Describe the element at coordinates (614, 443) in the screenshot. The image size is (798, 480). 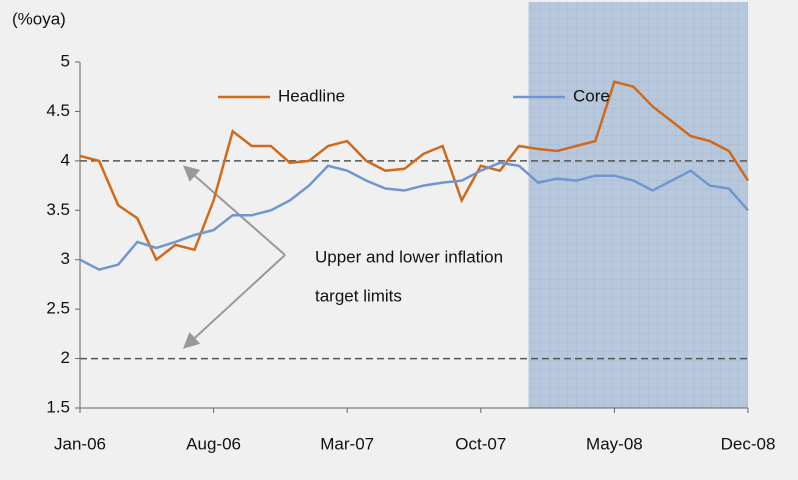
I see `x-tick-label: May-08` at that location.